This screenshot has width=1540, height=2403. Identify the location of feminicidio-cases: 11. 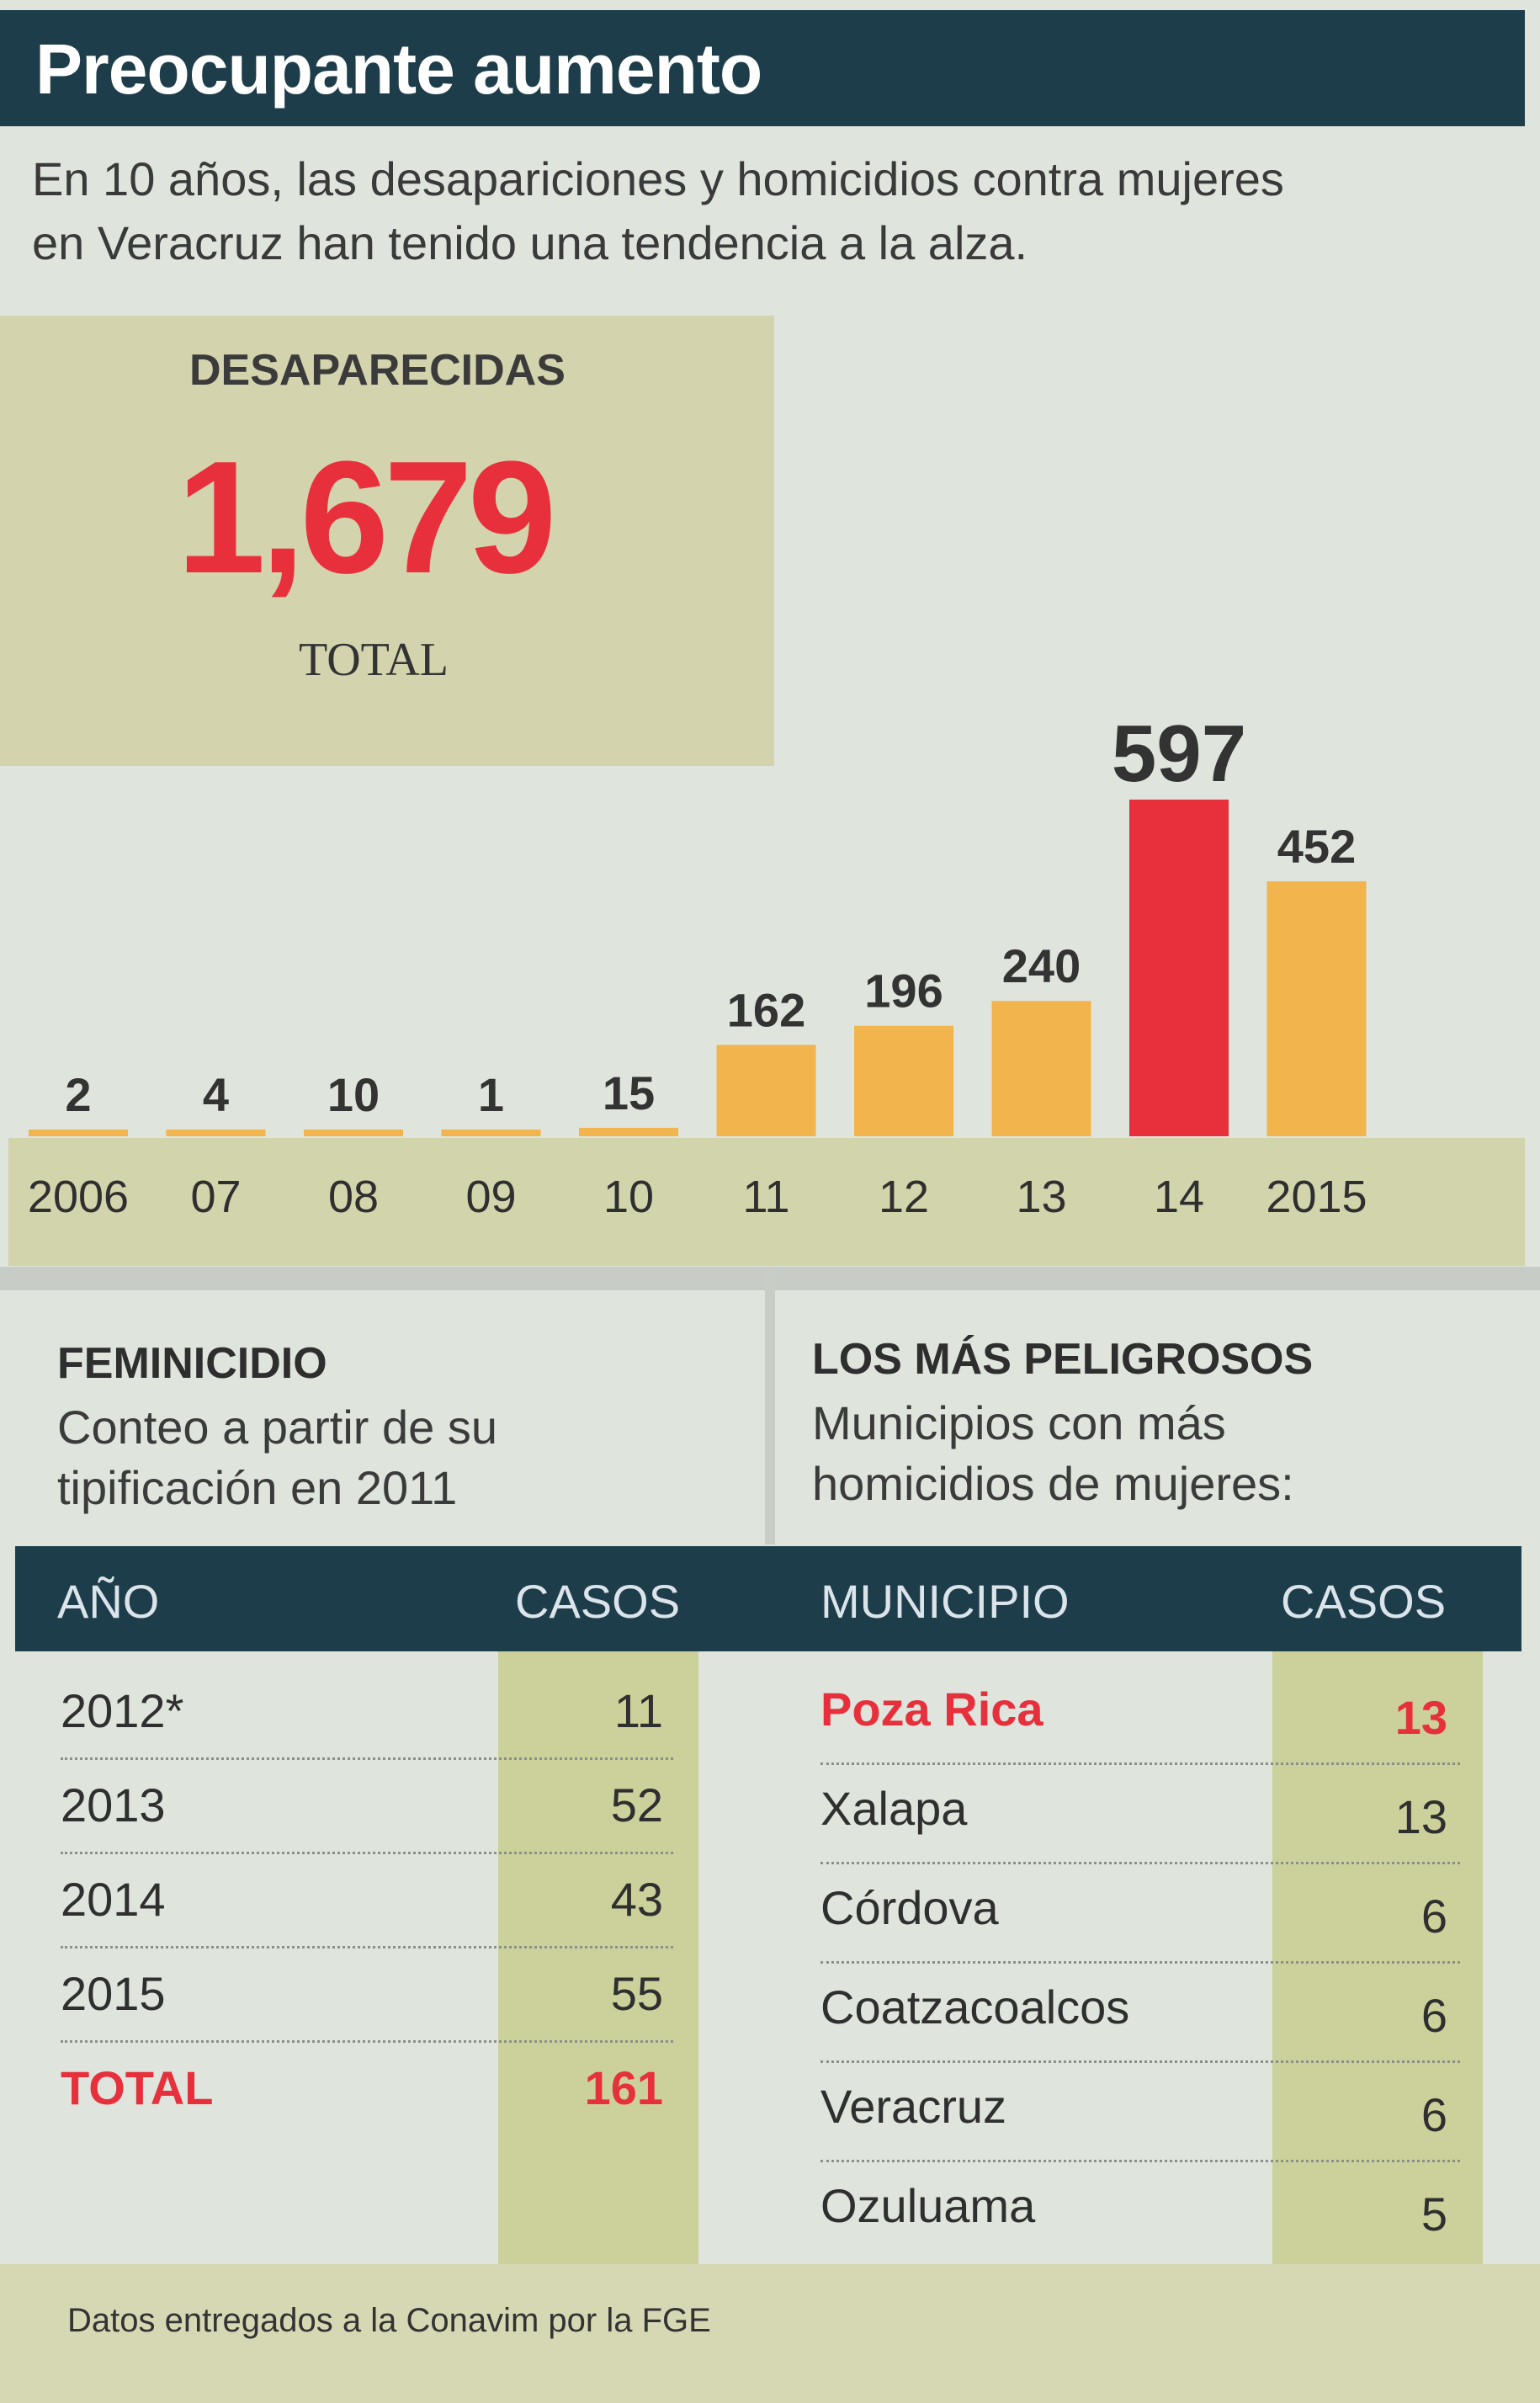
(638, 1710).